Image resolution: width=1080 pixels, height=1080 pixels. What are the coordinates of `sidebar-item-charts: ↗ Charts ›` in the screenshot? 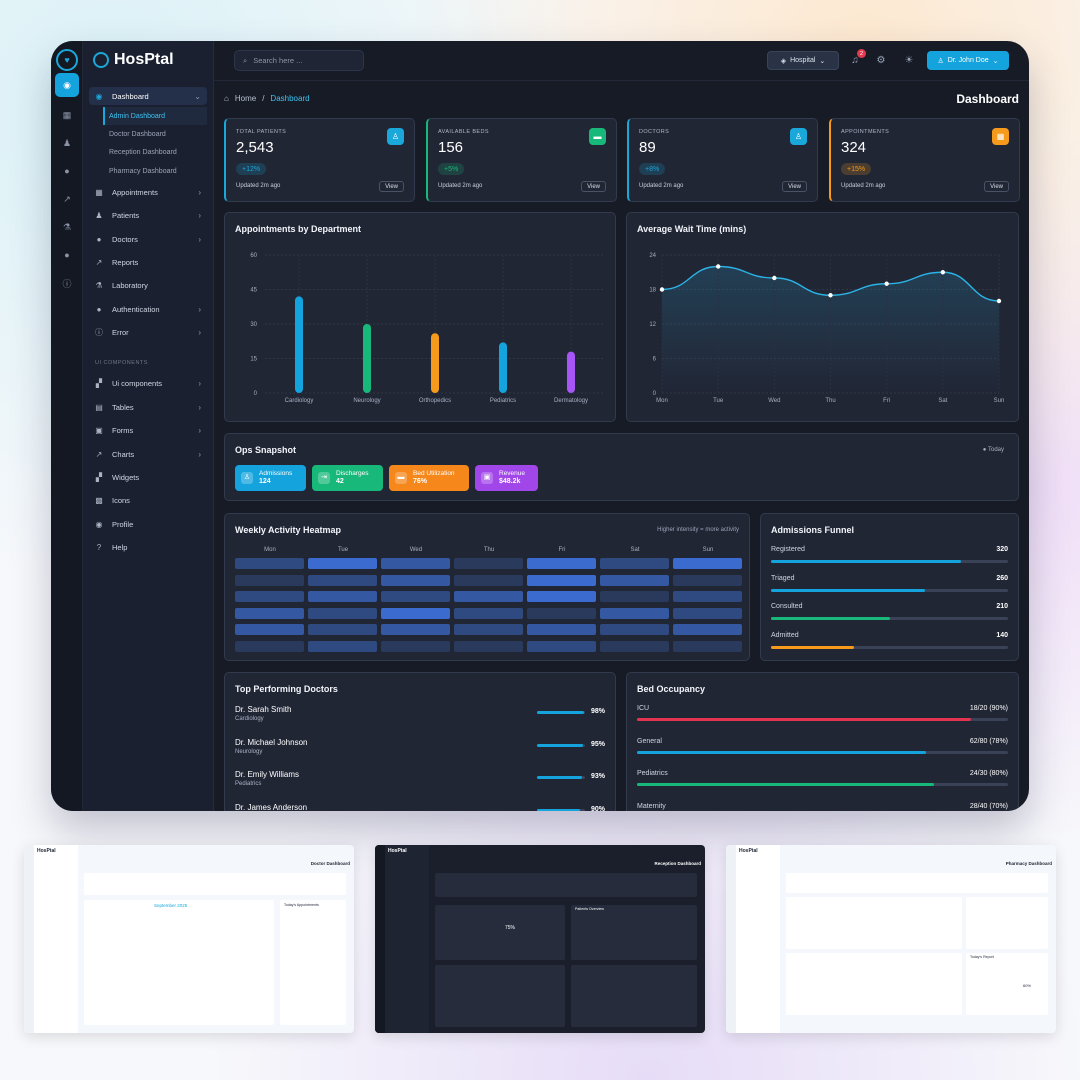 It's located at (148, 454).